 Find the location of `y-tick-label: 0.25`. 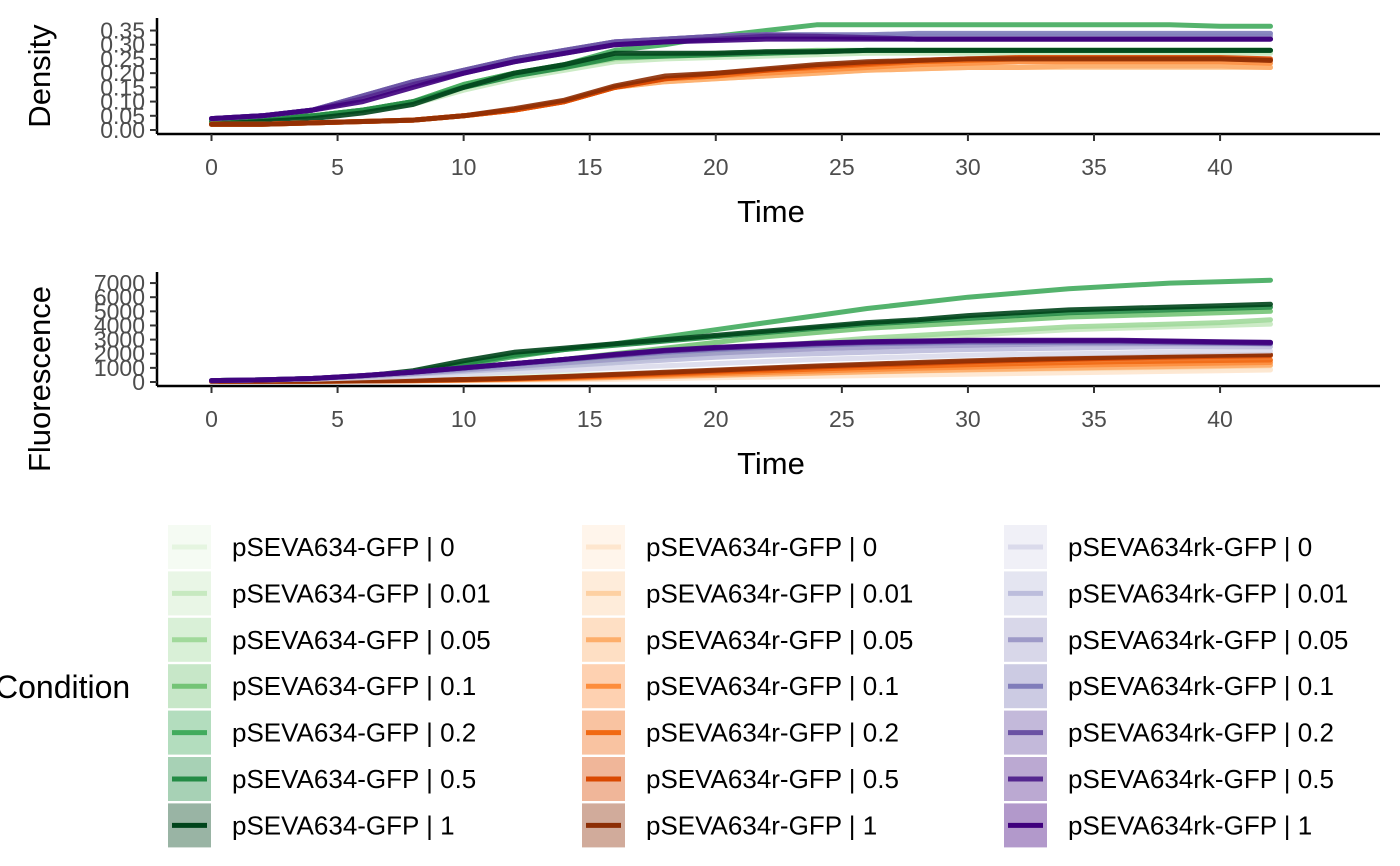

y-tick-label: 0.25 is located at coordinates (122, 59).